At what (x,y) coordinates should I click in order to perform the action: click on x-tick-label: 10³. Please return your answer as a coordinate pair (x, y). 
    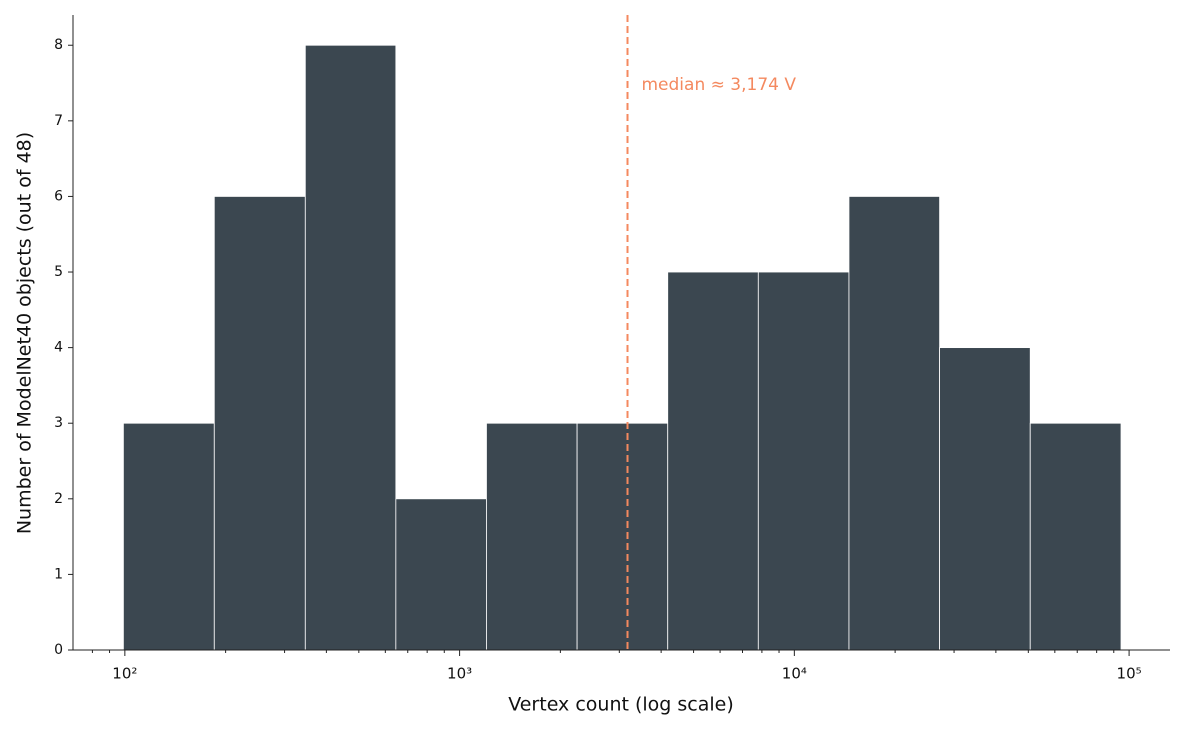
    Looking at the image, I should click on (459, 674).